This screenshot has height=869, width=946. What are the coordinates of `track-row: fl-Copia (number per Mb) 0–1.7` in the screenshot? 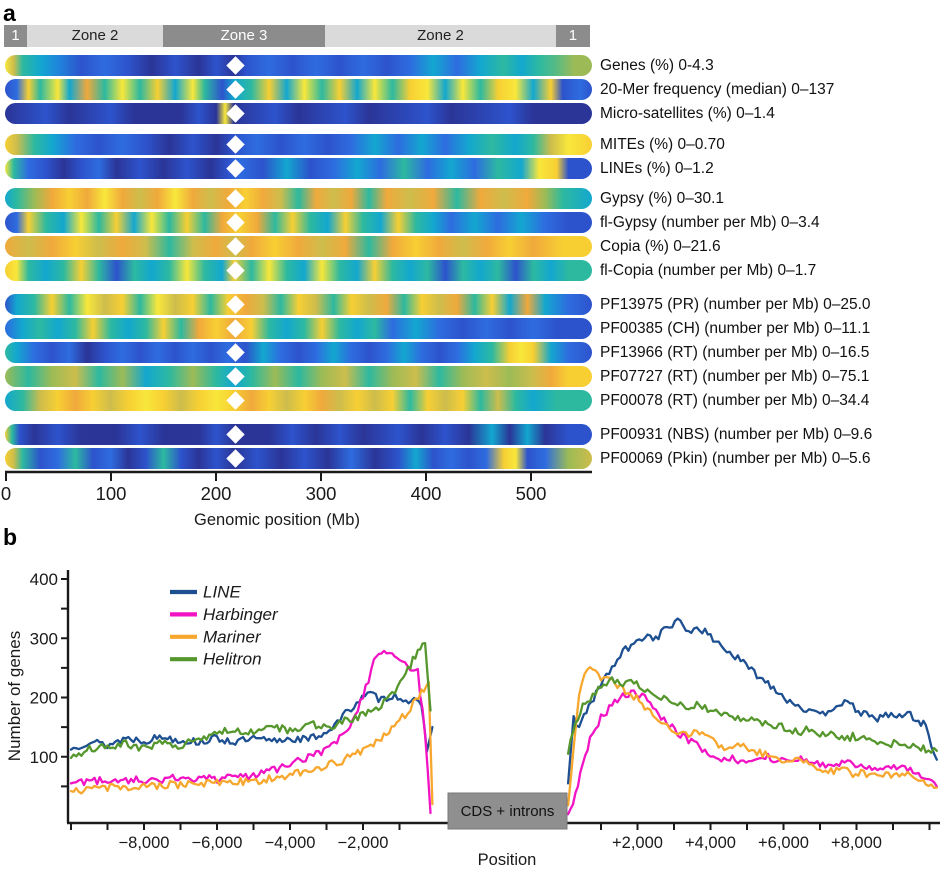 It's located at (473, 270).